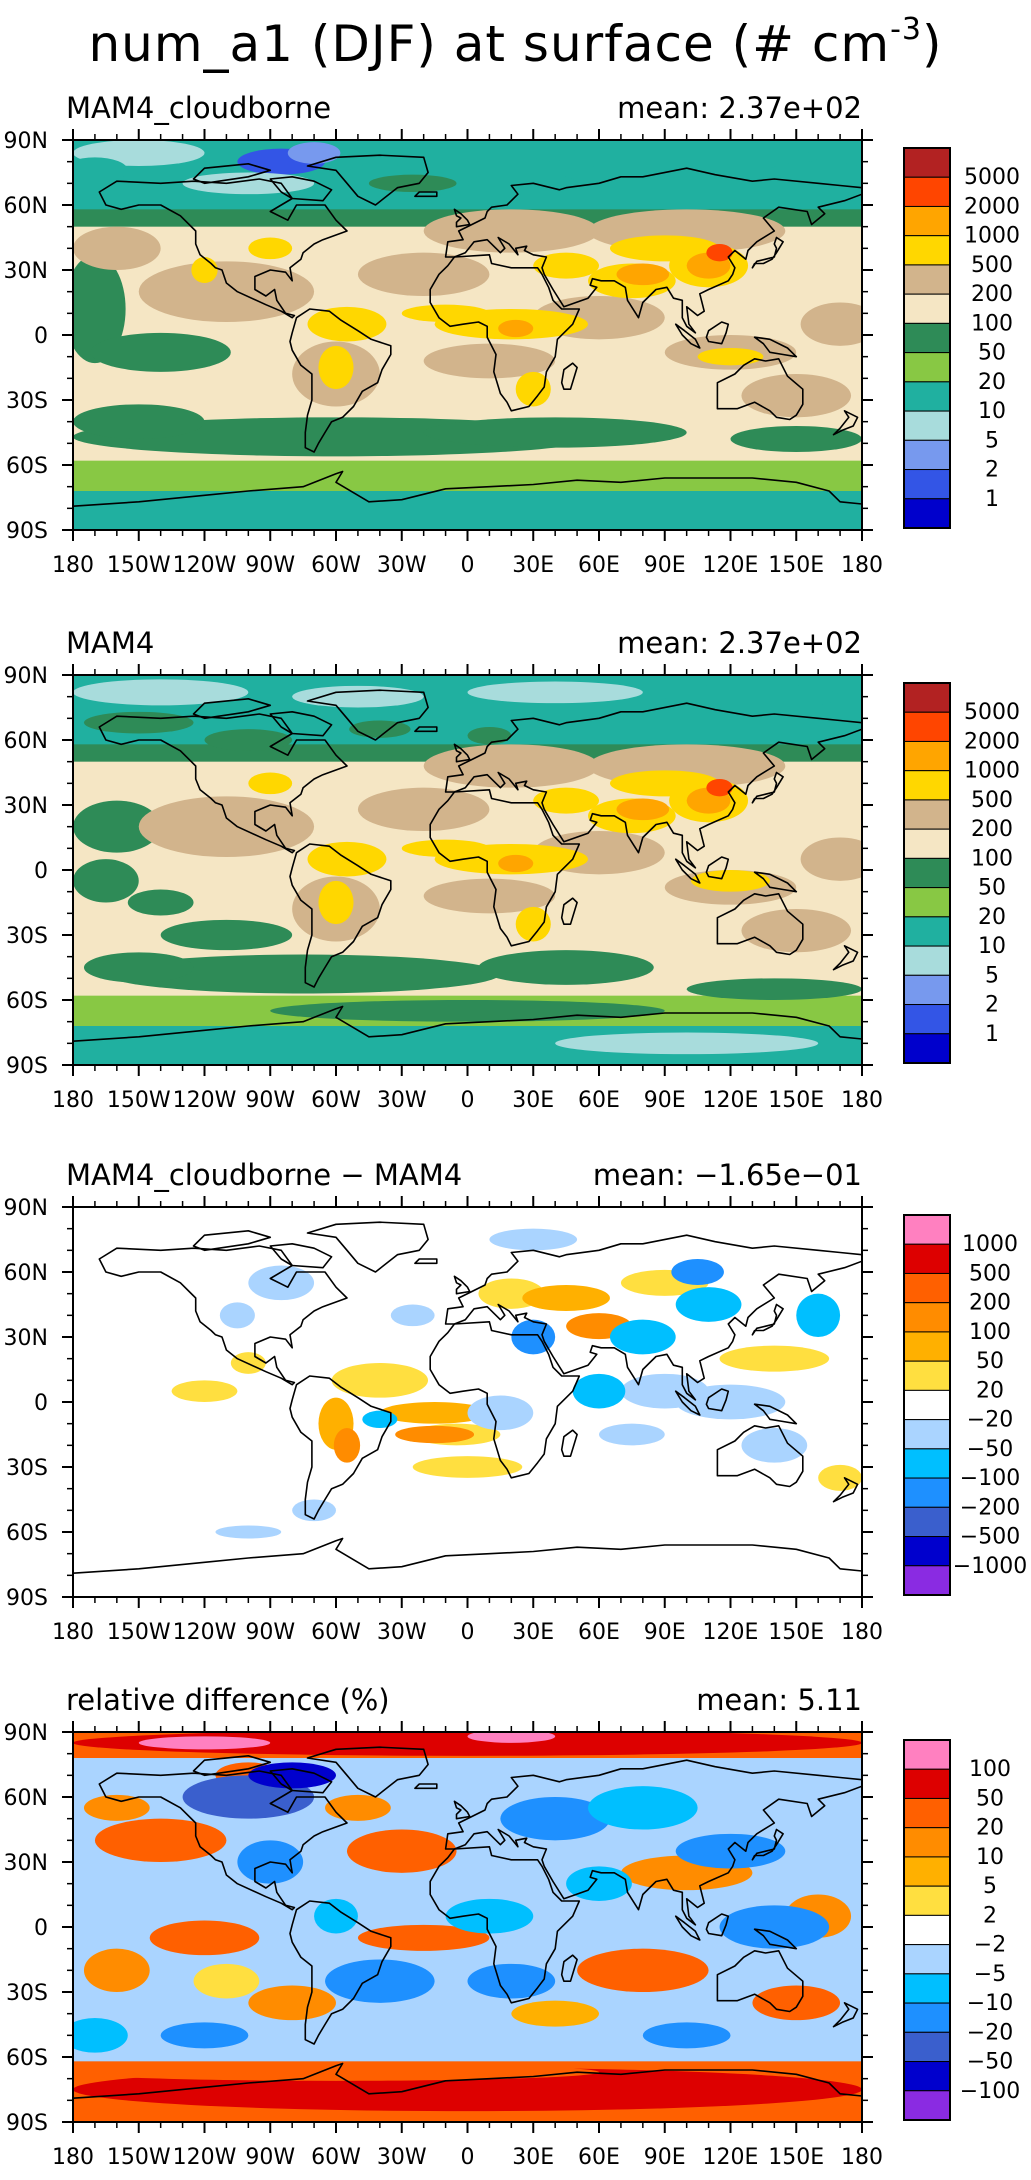 The height and width of the screenshot is (2180, 1031). What do you see at coordinates (775, 347) in the screenshot?
I see `coastline-newguinea` at bounding box center [775, 347].